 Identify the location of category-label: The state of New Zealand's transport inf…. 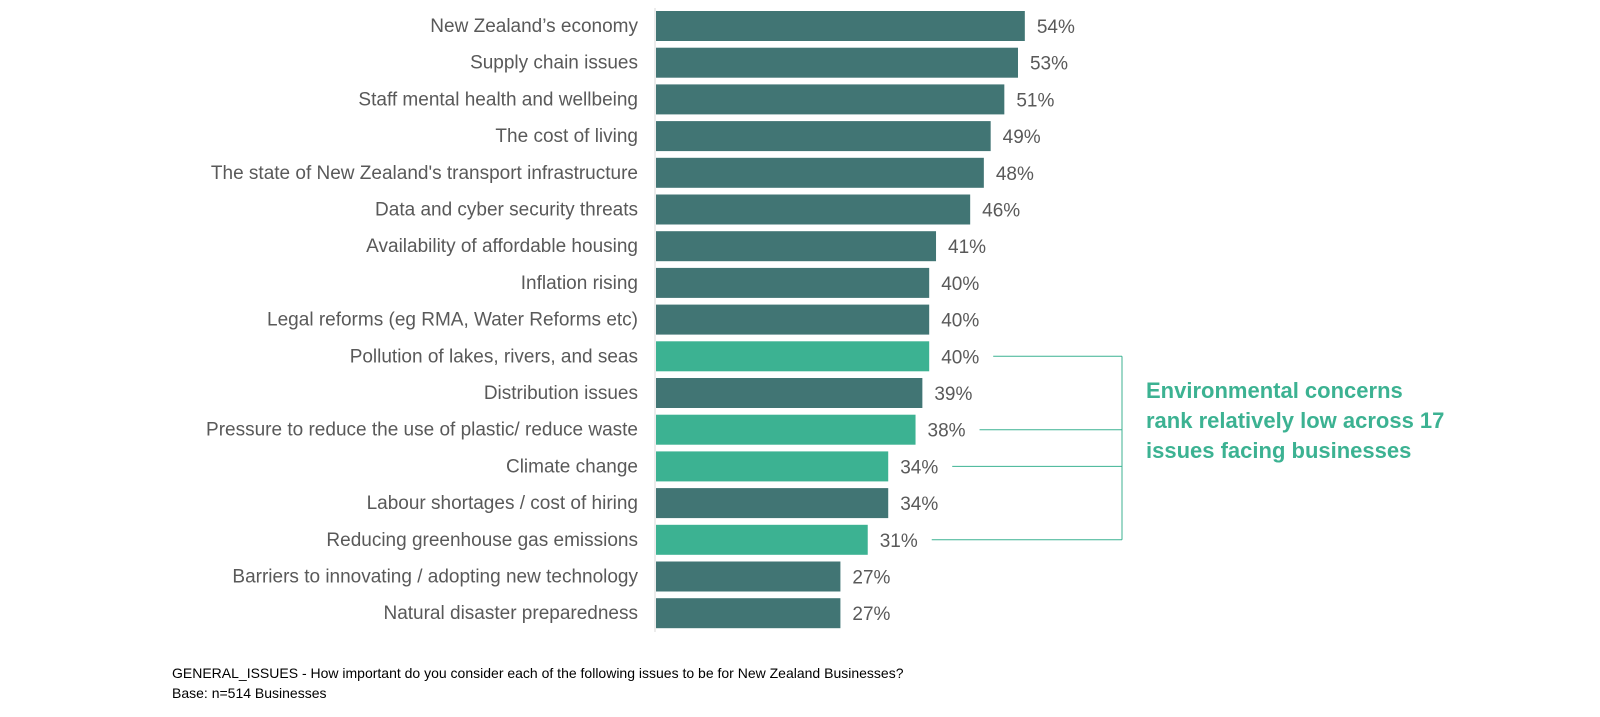
(424, 173).